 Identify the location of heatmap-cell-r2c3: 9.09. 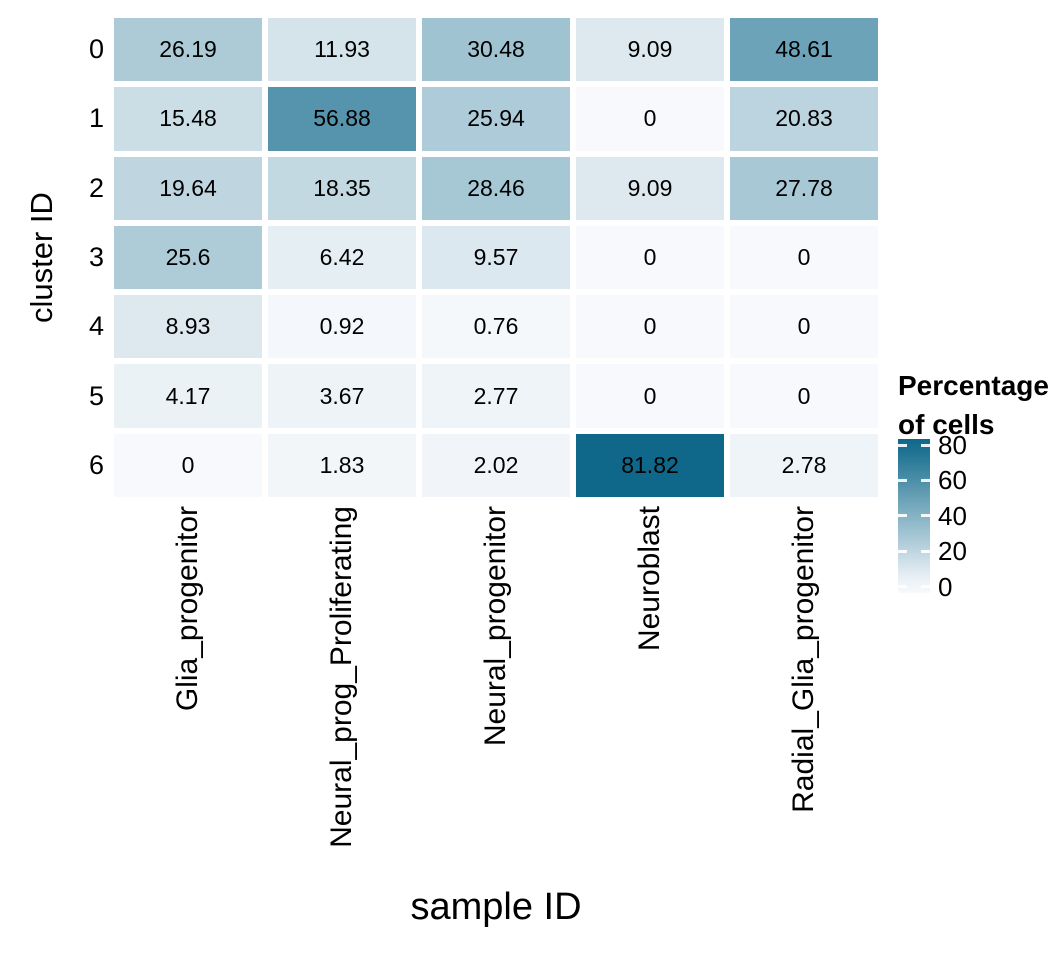
(650, 188).